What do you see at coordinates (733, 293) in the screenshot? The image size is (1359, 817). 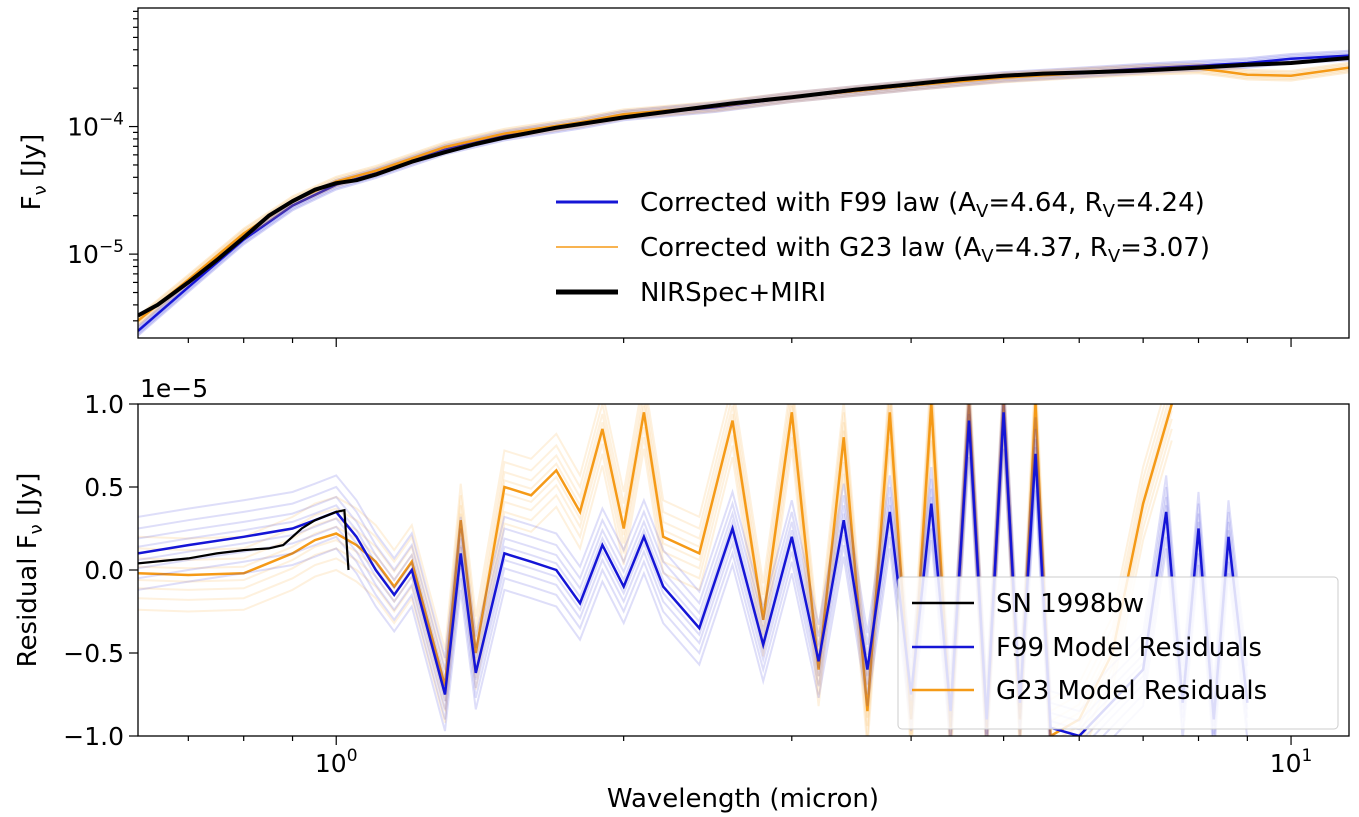 I see `legend-nirspec-label: NIRSpec+MIRI` at bounding box center [733, 293].